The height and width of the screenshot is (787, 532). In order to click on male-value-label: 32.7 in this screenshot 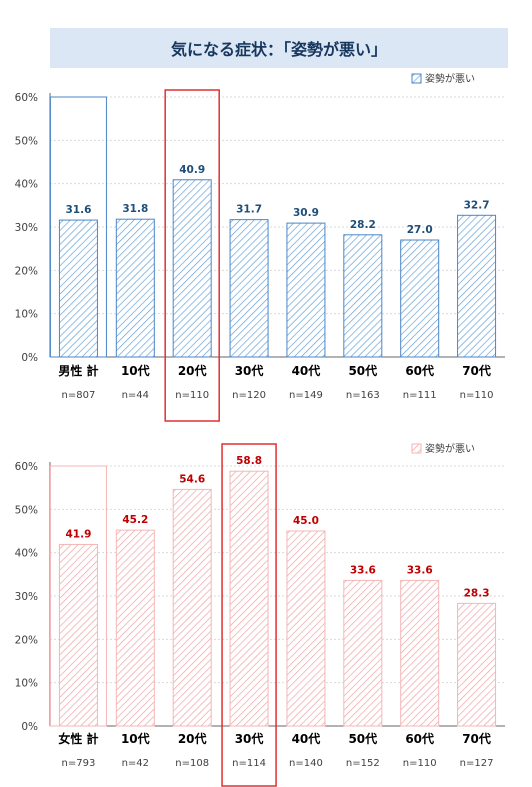, I will do `click(477, 205)`.